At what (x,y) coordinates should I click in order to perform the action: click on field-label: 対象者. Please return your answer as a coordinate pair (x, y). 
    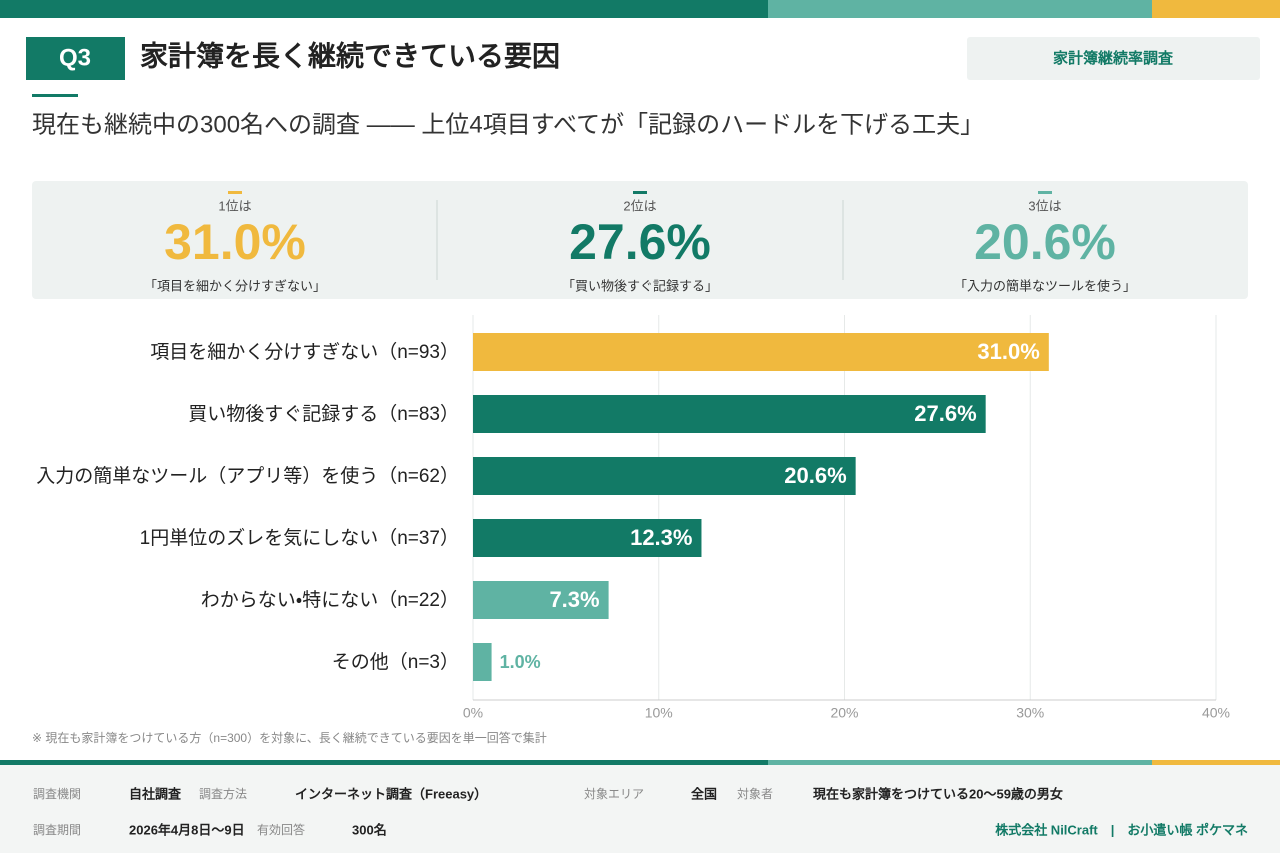
    Looking at the image, I should click on (755, 794).